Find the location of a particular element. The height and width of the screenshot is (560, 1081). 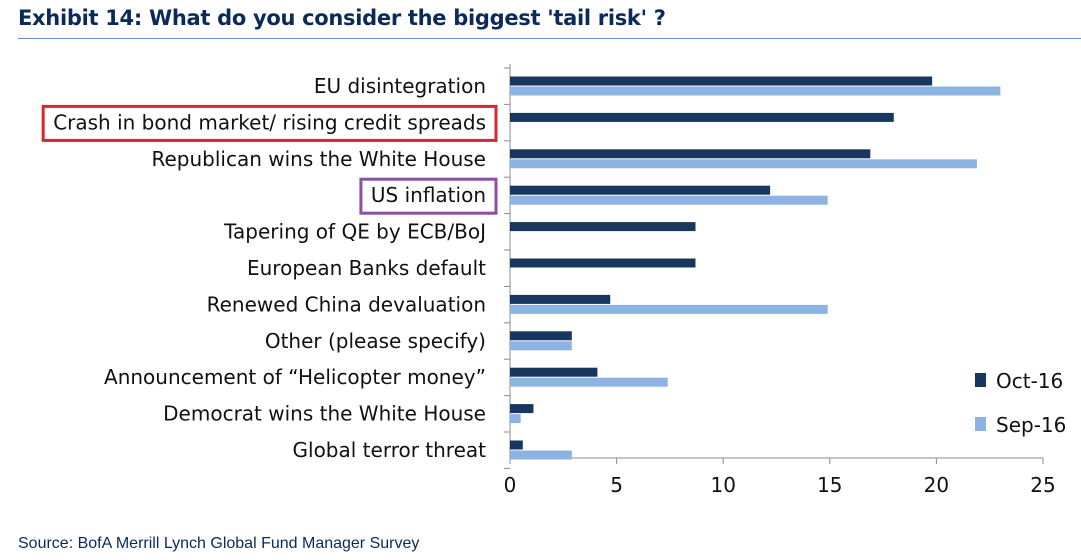

category-label: Republican wins the White House is located at coordinates (318, 159).